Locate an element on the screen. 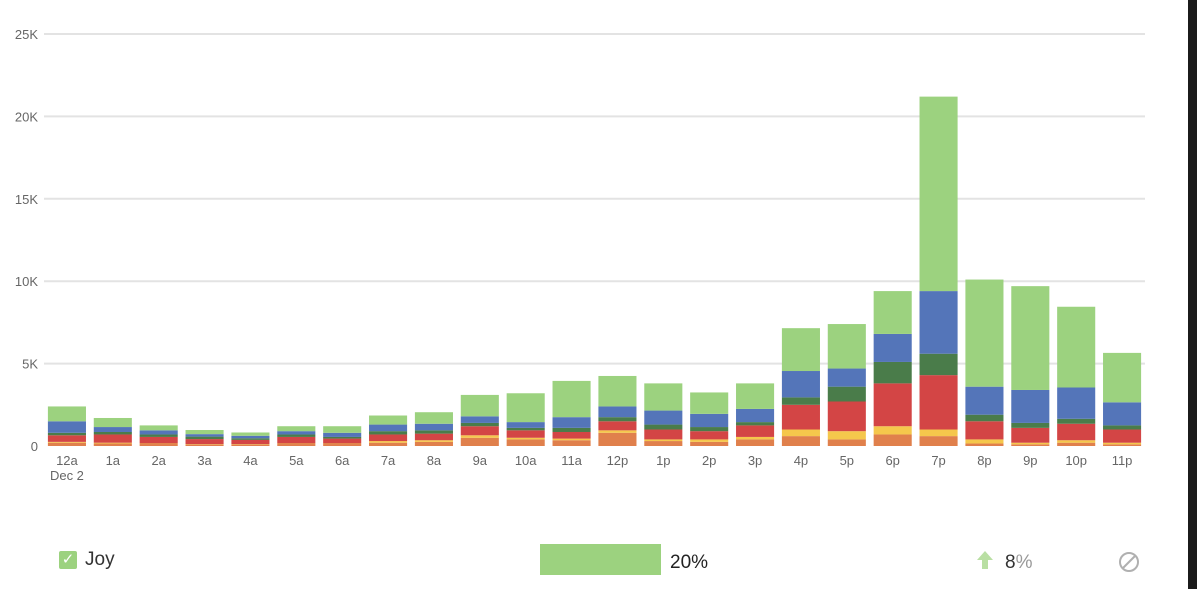 The image size is (1197, 589). y-tick-label: 25K is located at coordinates (26, 34).